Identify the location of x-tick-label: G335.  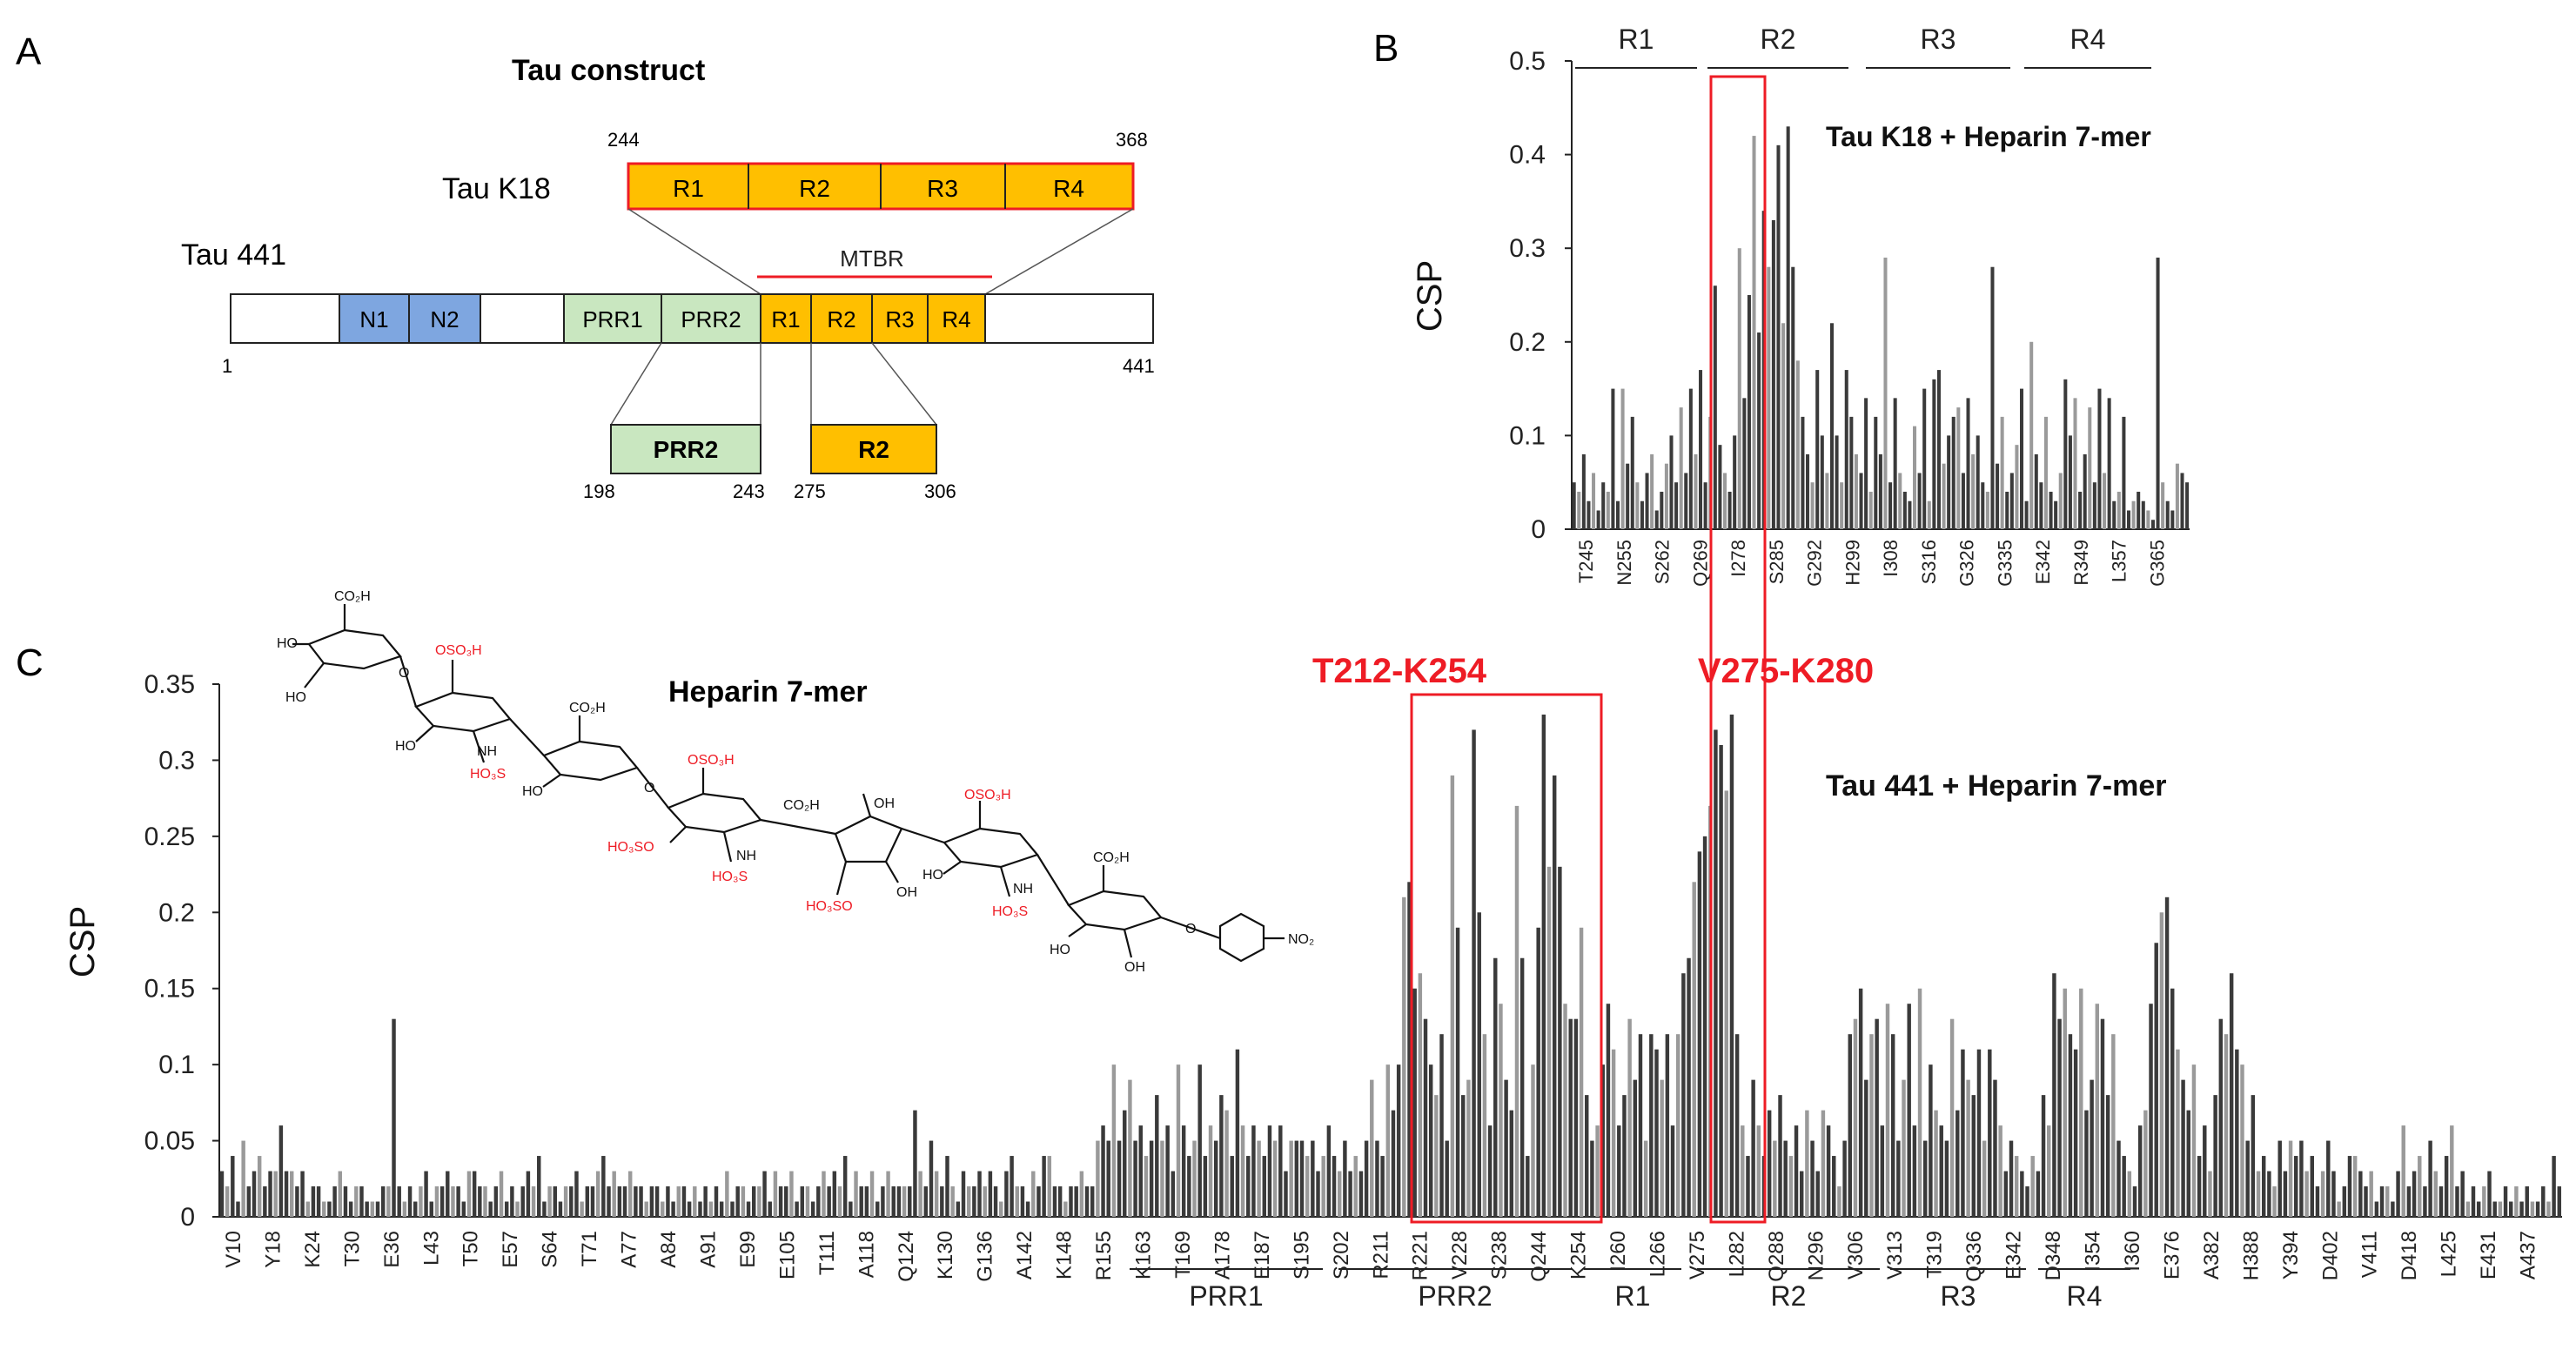
(2005, 563).